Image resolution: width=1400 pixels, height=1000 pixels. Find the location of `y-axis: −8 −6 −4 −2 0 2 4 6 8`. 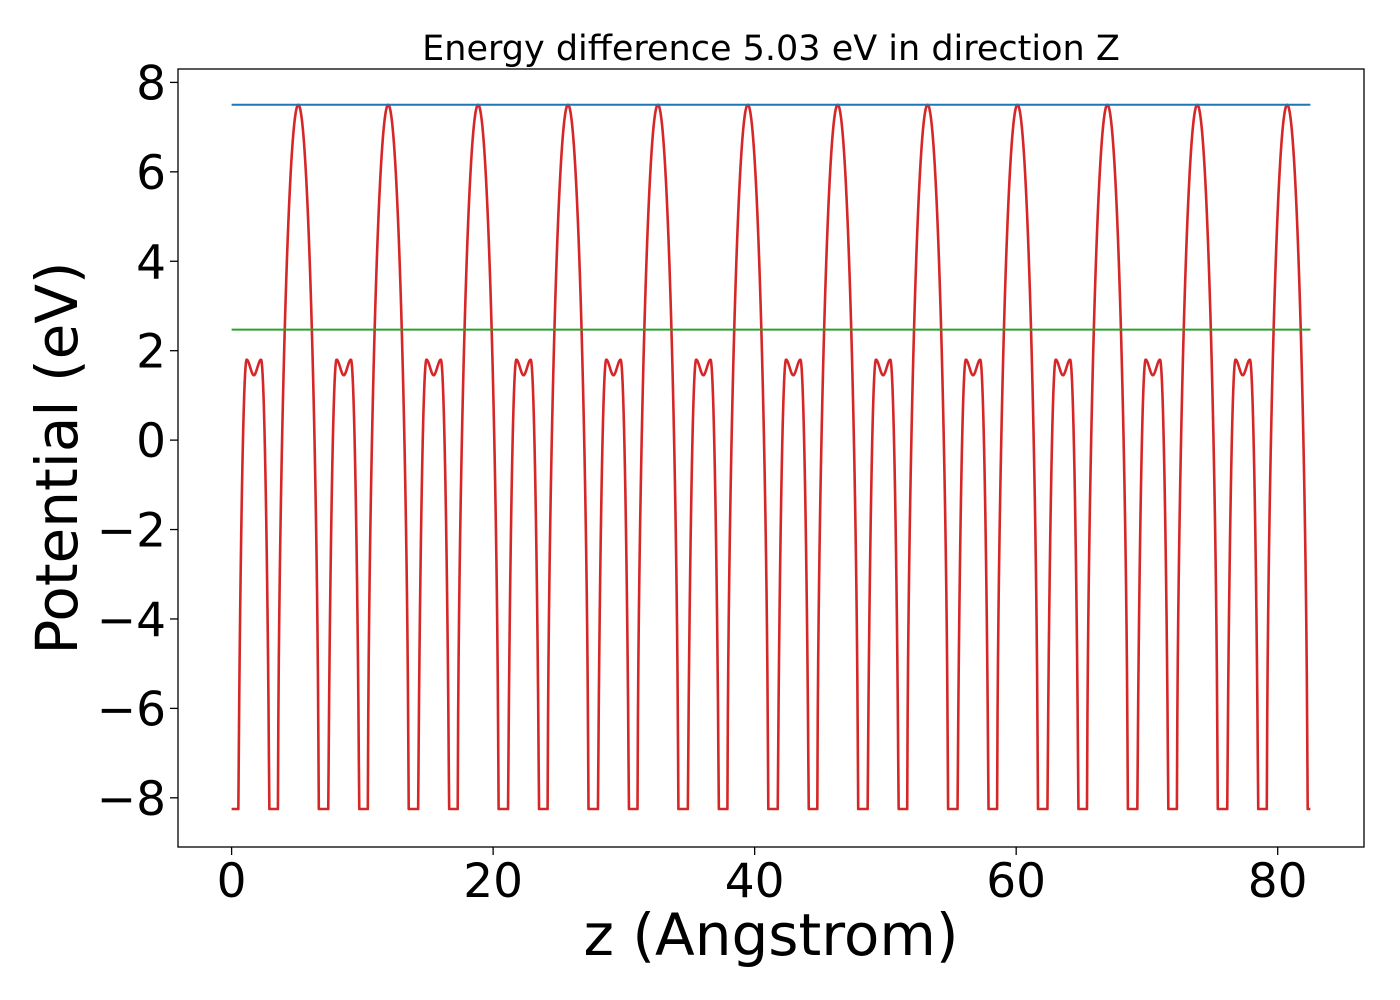

y-axis: −8 −6 −4 −2 0 2 4 6 8 is located at coordinates (137, 441).